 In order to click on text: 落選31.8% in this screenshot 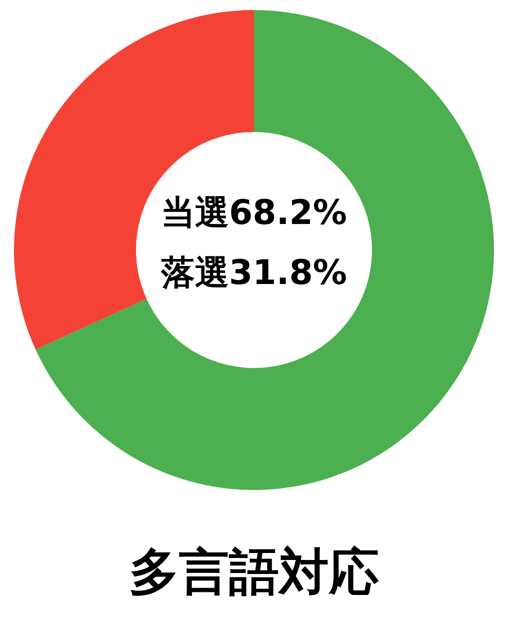, I will do `click(253, 273)`.